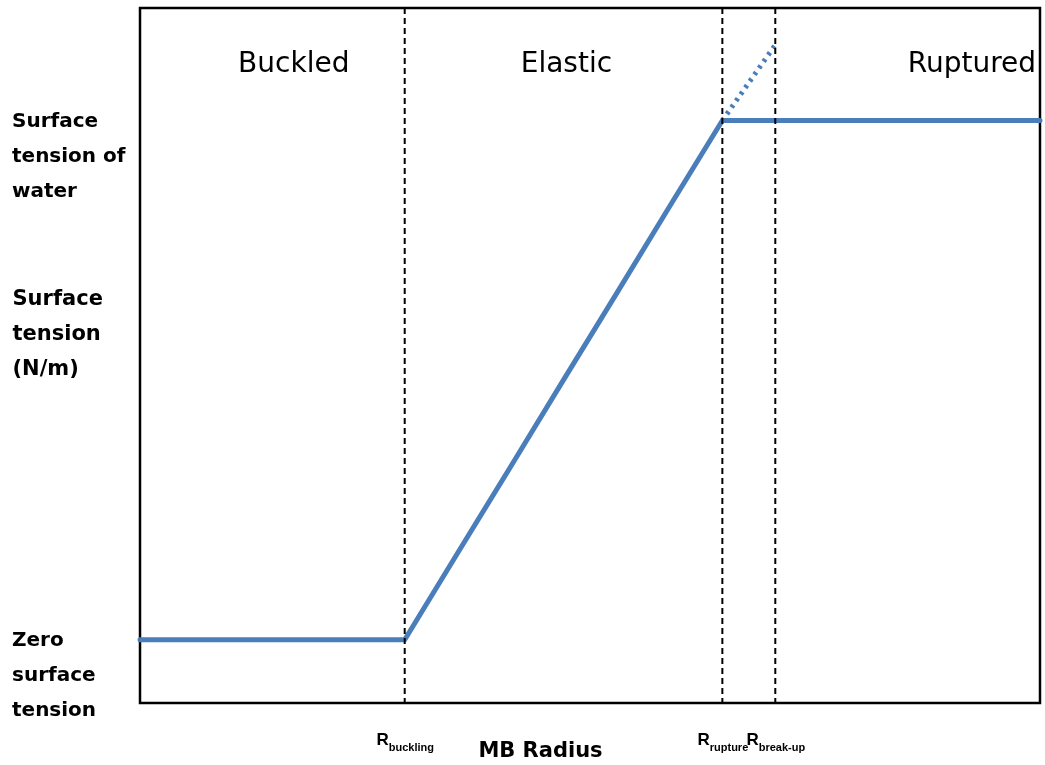 The image size is (1045, 765). I want to click on annotation: Elastic, so click(566, 62).